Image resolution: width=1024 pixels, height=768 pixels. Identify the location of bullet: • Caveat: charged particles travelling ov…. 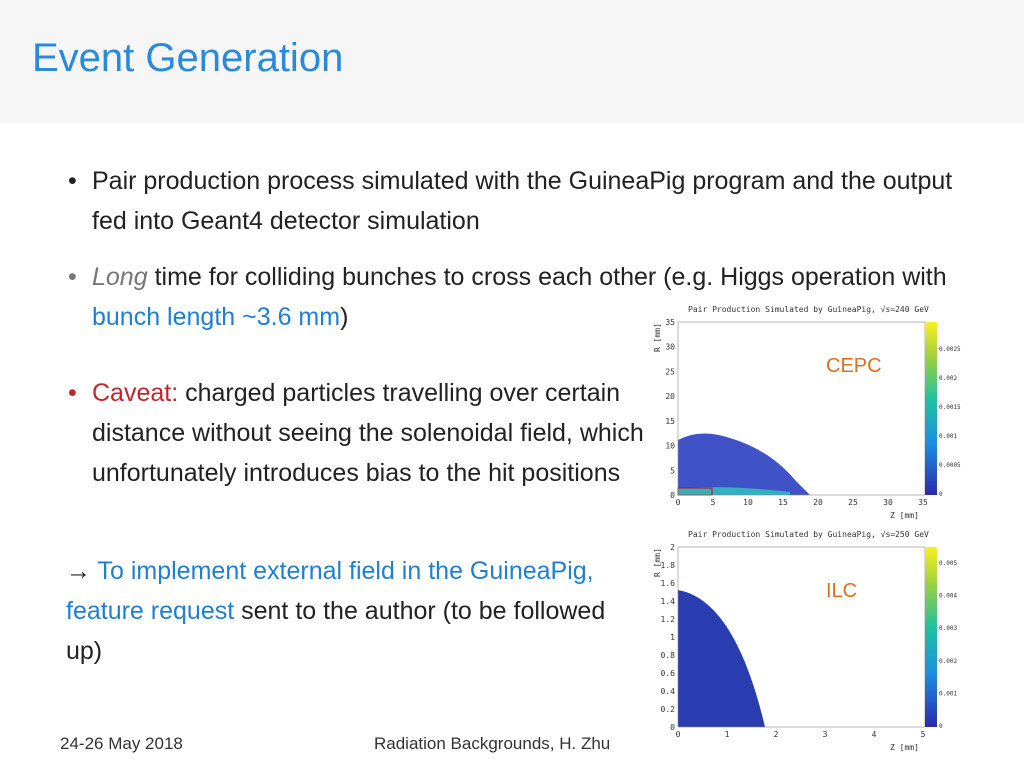
(360, 433).